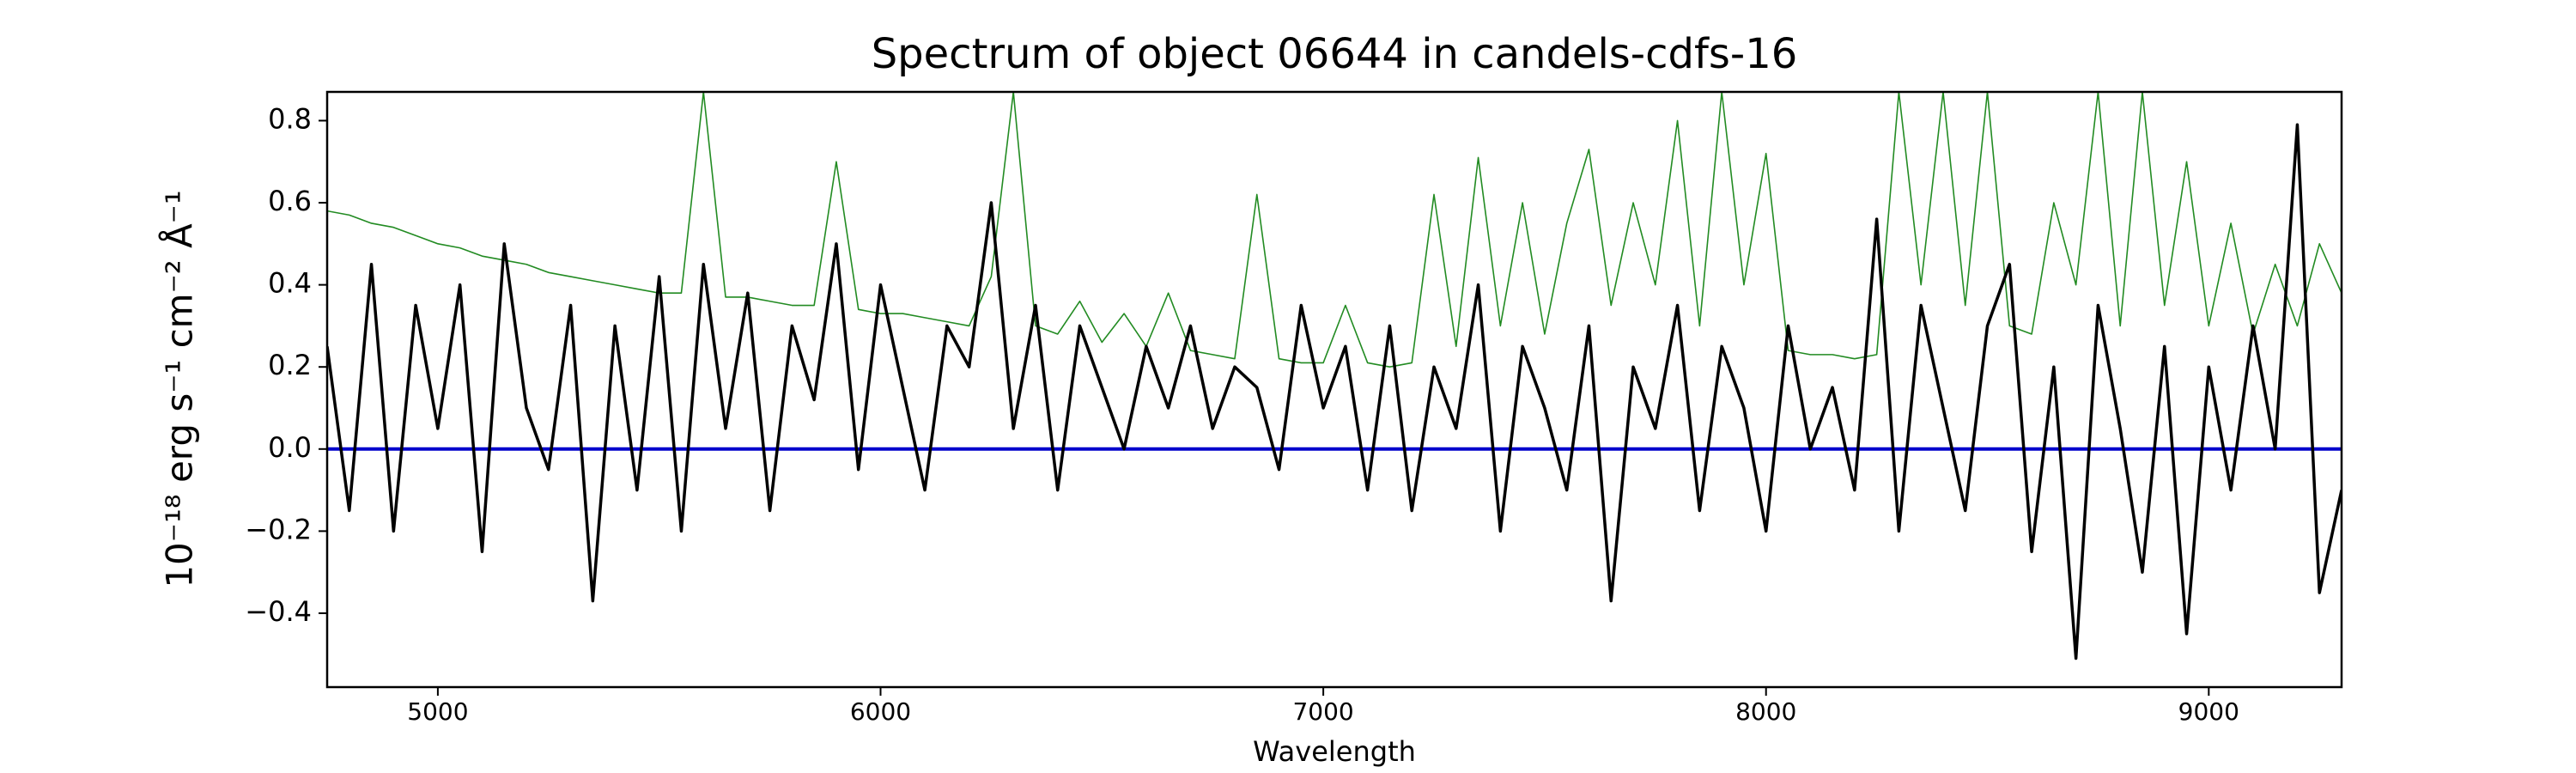 The width and height of the screenshot is (2576, 773). What do you see at coordinates (290, 447) in the screenshot?
I see `y-tick-label: 0.0` at bounding box center [290, 447].